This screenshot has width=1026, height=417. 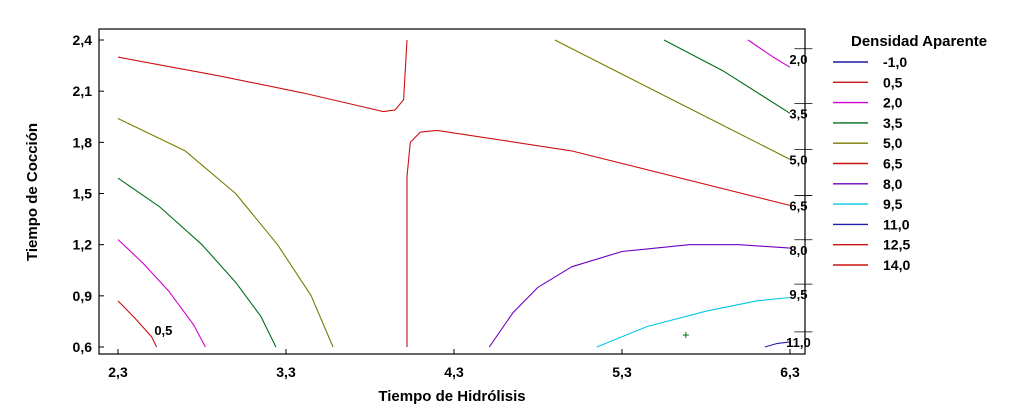 I want to click on legend-label: -1,0, so click(x=895, y=62).